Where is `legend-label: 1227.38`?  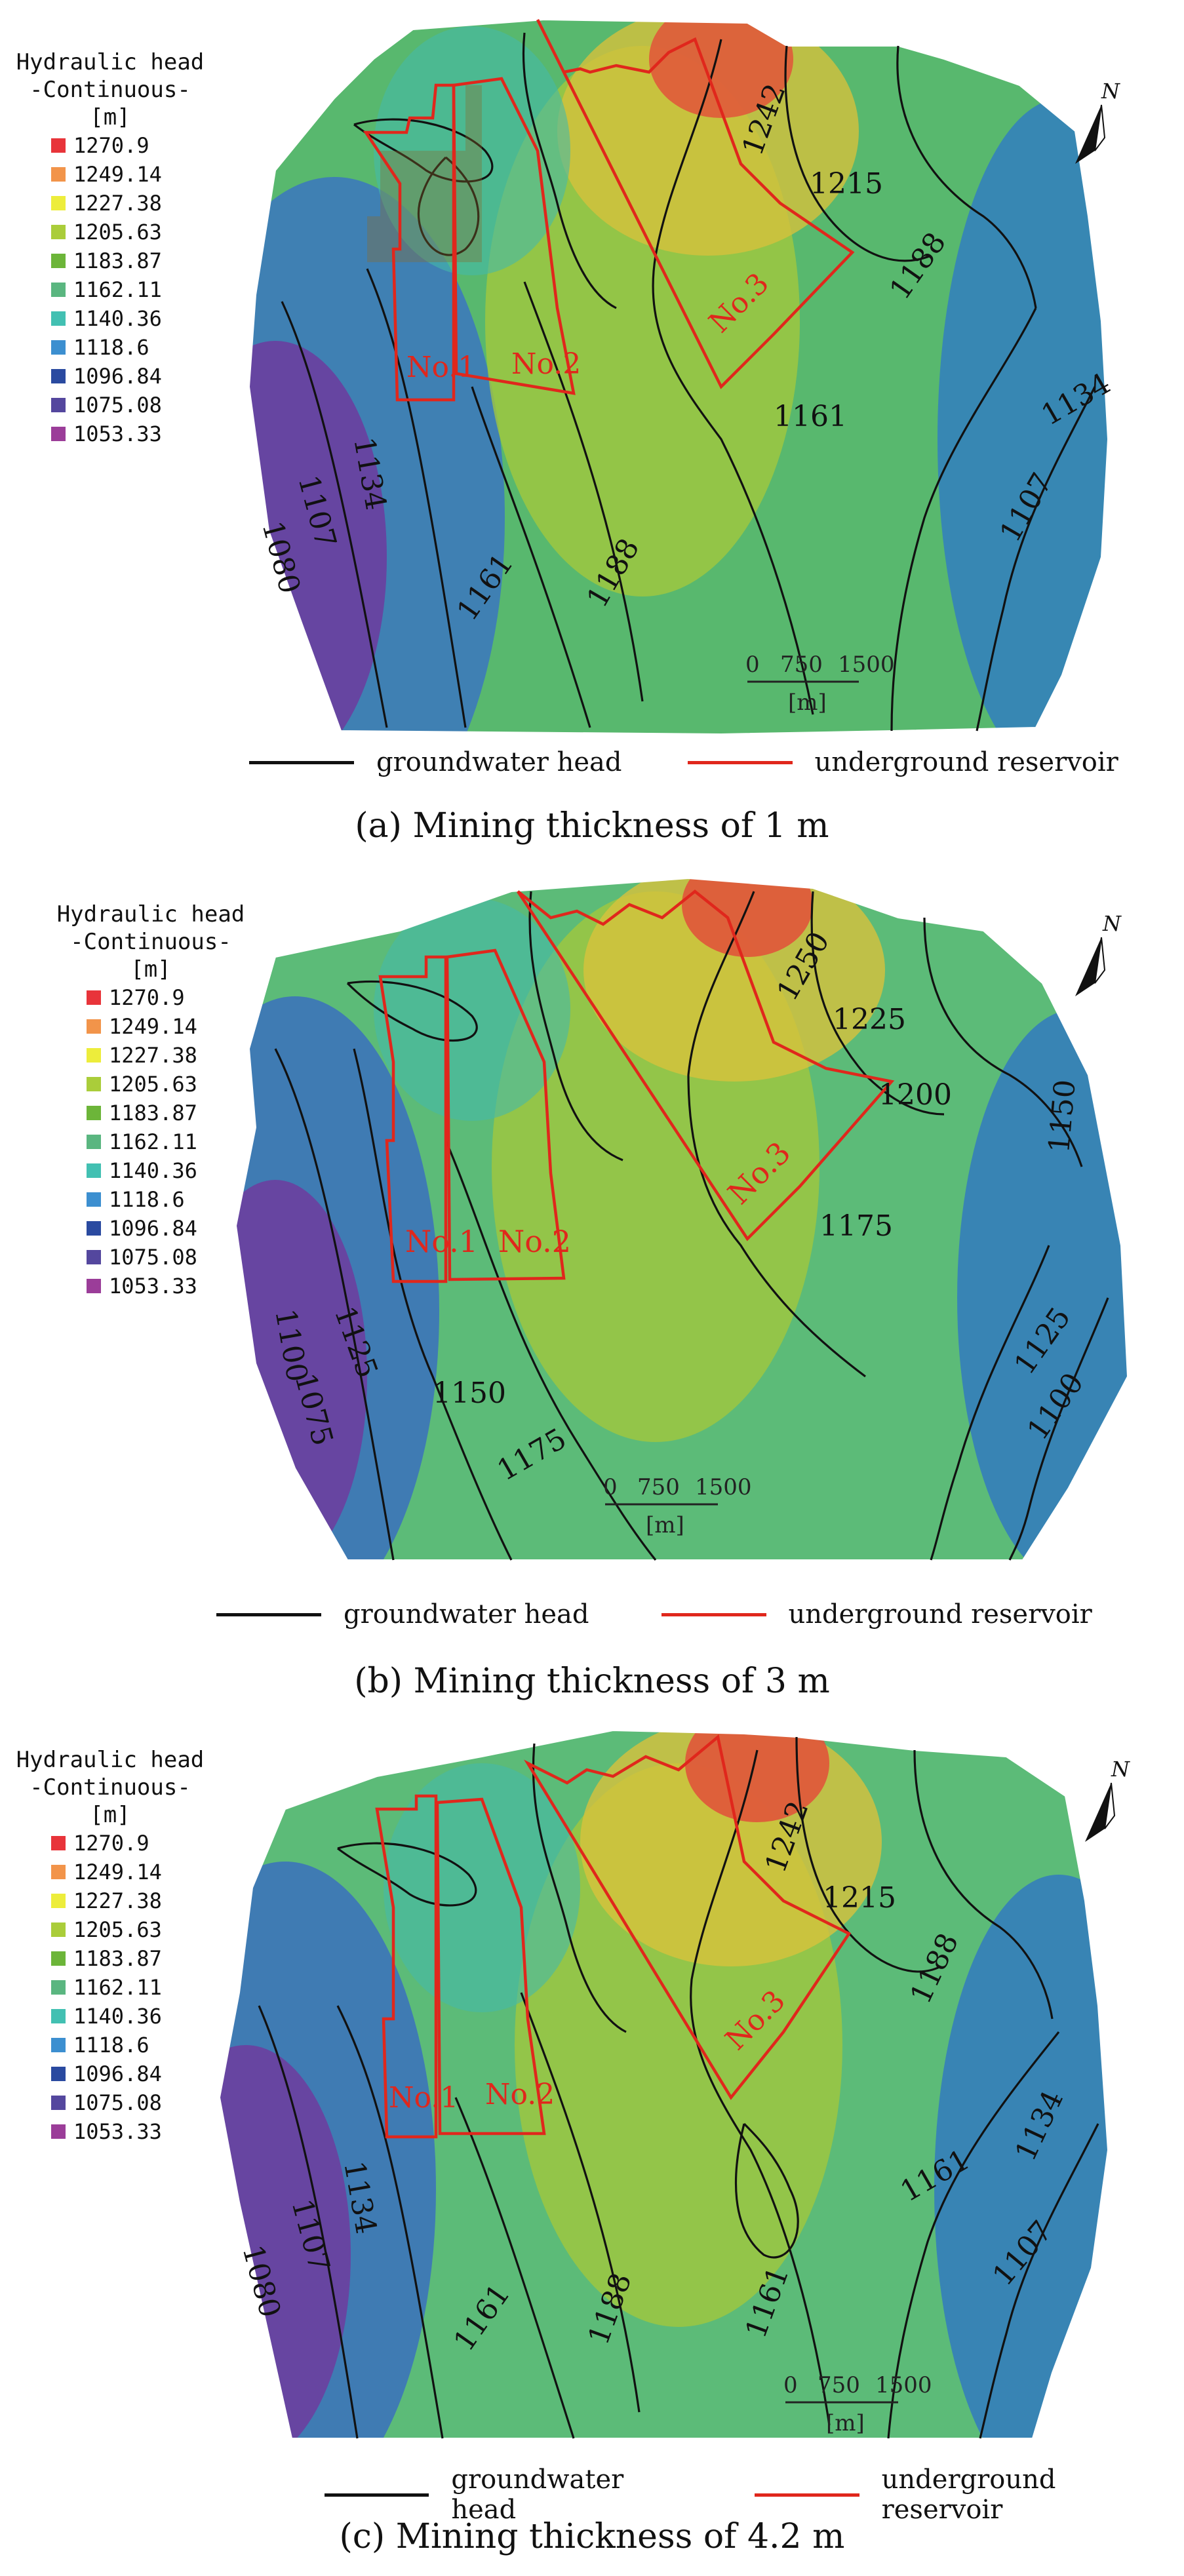 legend-label: 1227.38 is located at coordinates (118, 203).